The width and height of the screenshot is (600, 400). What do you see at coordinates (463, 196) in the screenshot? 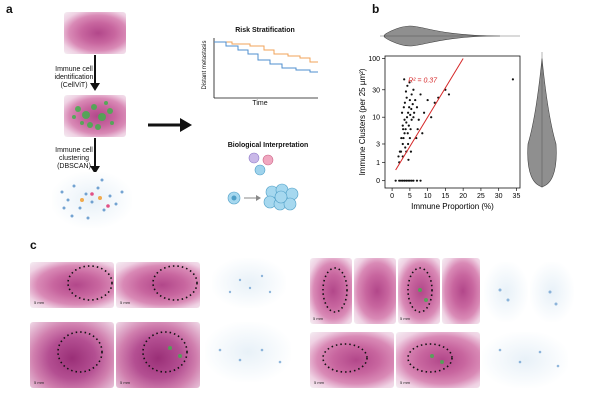
I see `x-tick-label: 20` at bounding box center [463, 196].